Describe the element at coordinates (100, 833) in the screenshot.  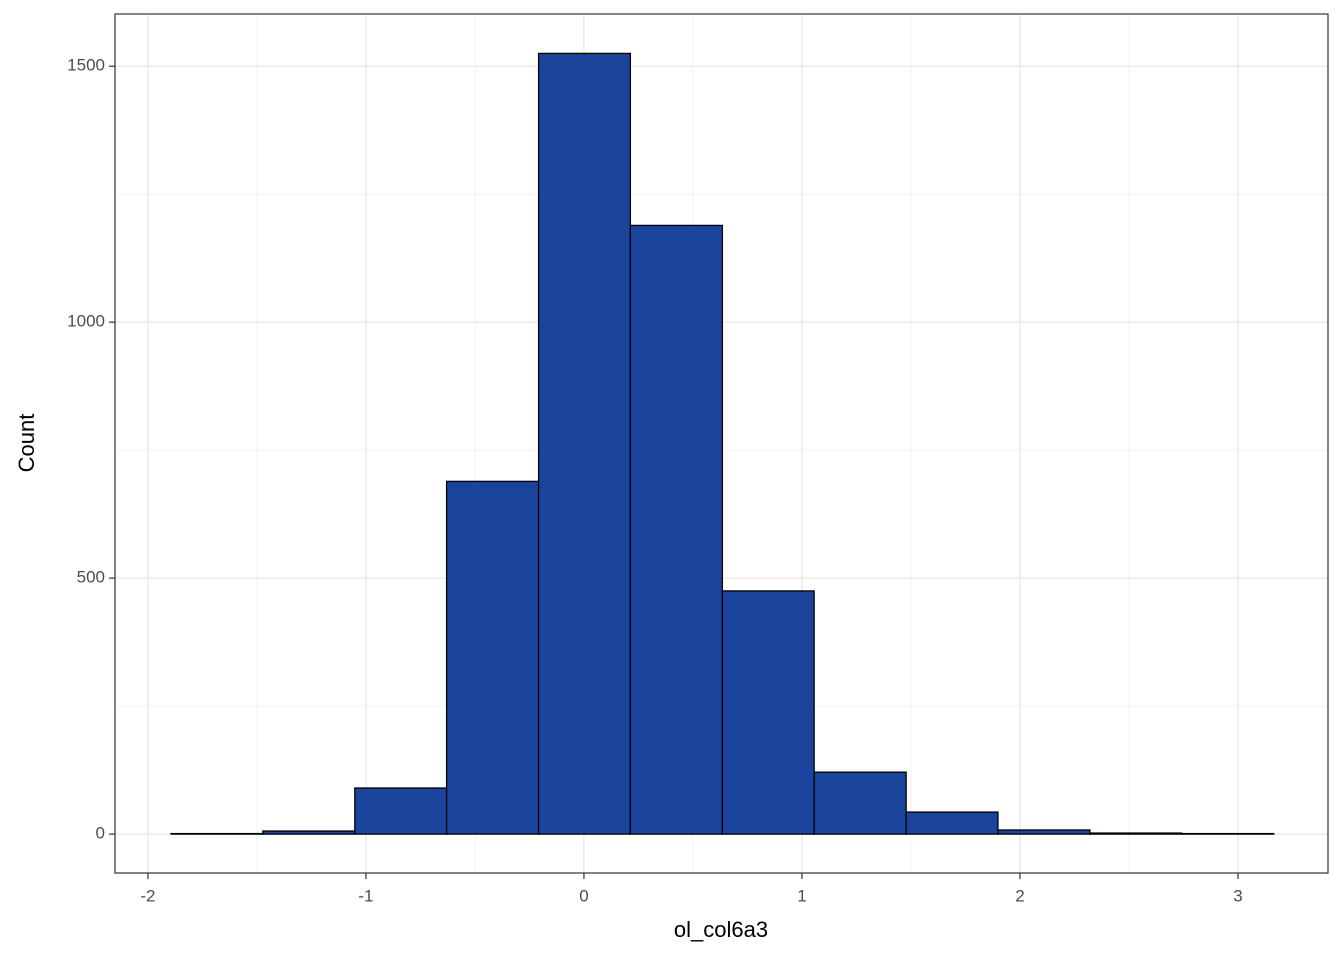
I see `y-tick-label: 0` at that location.